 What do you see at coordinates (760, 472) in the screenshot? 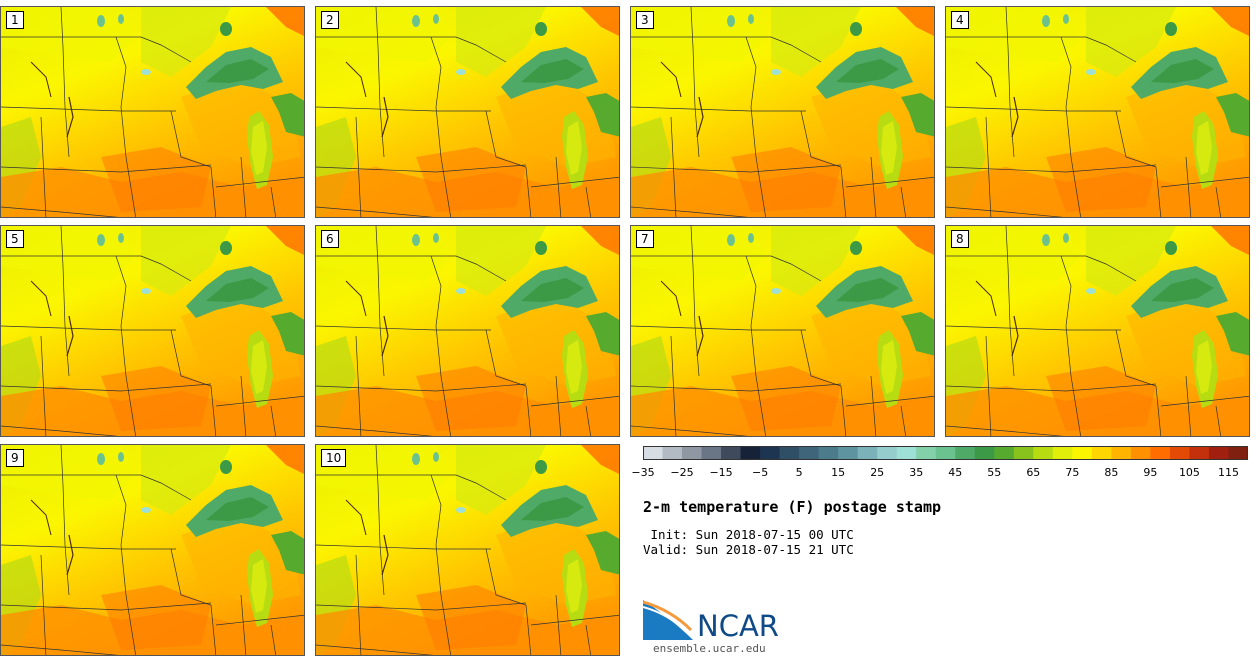
I see `colorbar-tick-label: −5` at bounding box center [760, 472].